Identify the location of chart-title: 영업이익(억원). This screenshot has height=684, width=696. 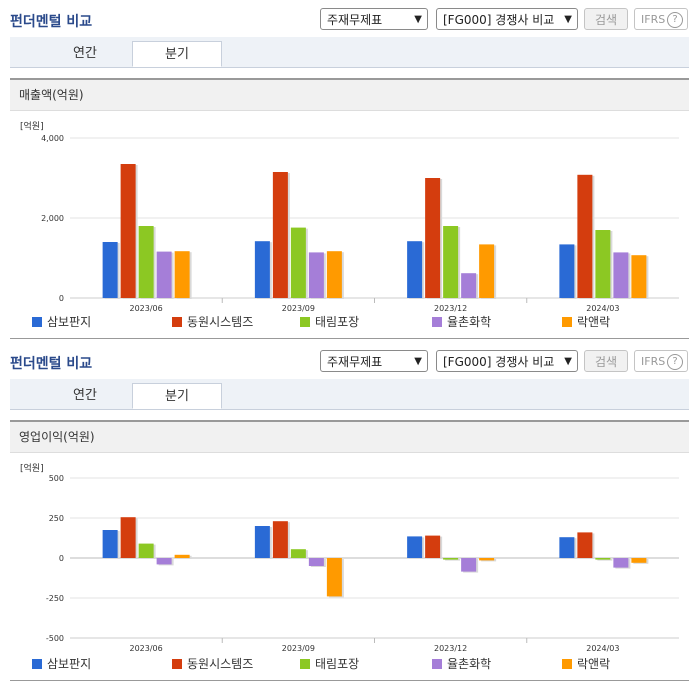
(349, 437).